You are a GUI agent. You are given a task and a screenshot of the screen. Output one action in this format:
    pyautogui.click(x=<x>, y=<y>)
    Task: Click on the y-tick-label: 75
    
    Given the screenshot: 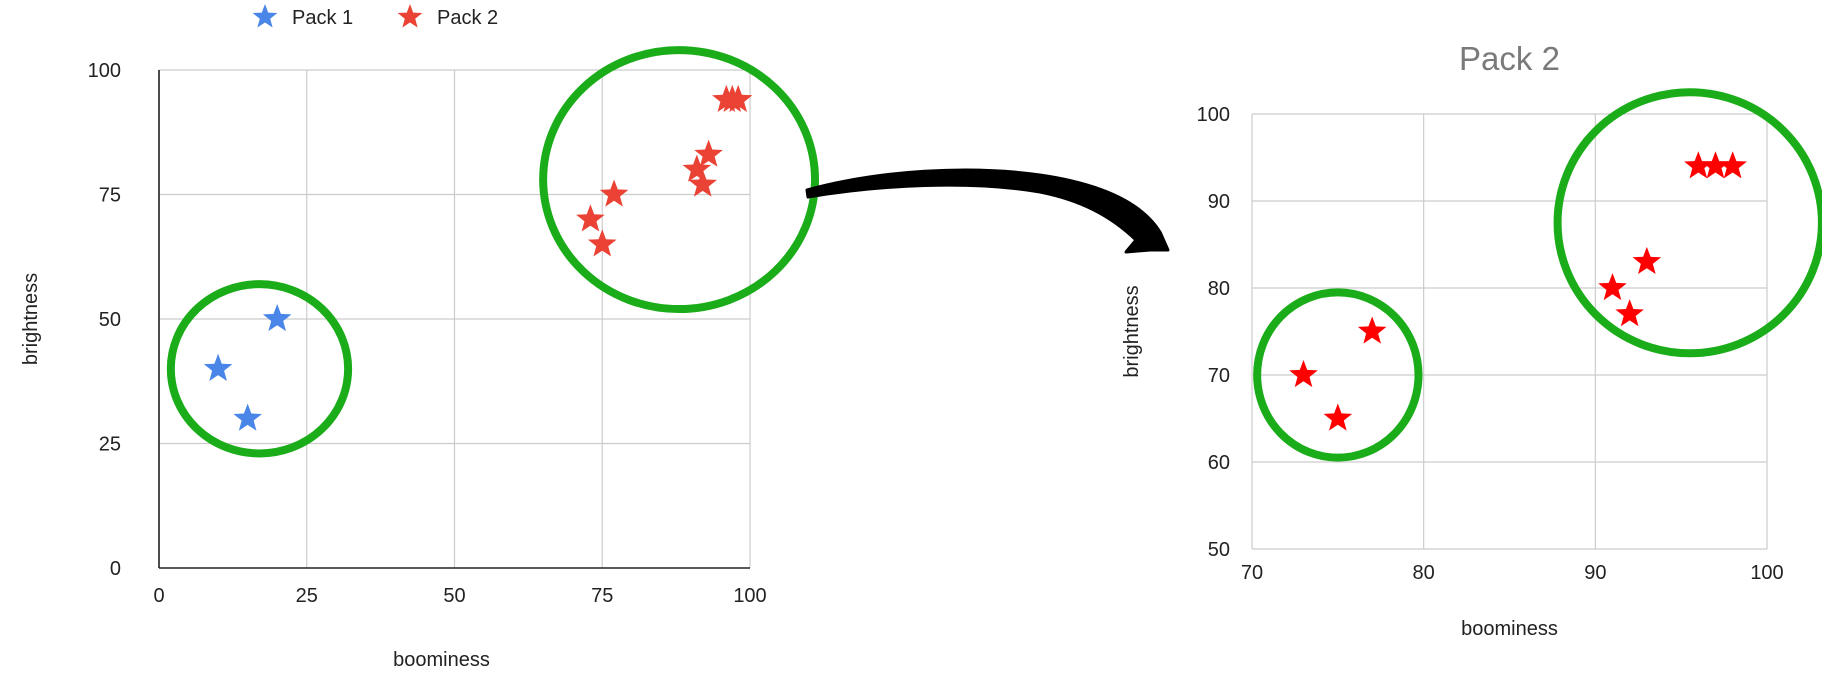 What is the action you would take?
    pyautogui.click(x=110, y=196)
    